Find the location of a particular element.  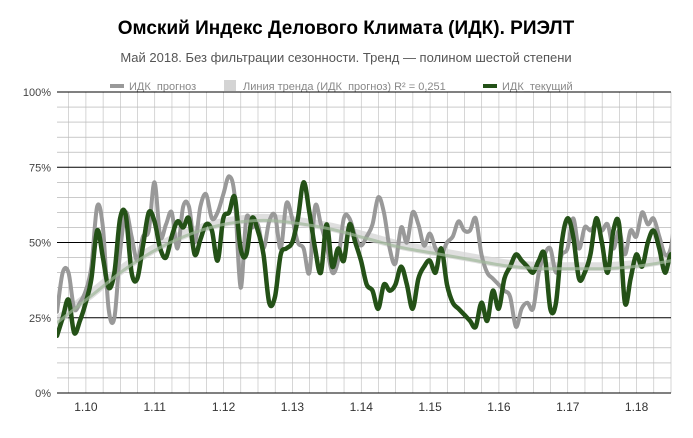

x-axis: 1.10 1.11 1.12 1.13 1.14 1.15 1.16 1.17 1.18 is located at coordinates (361, 407).